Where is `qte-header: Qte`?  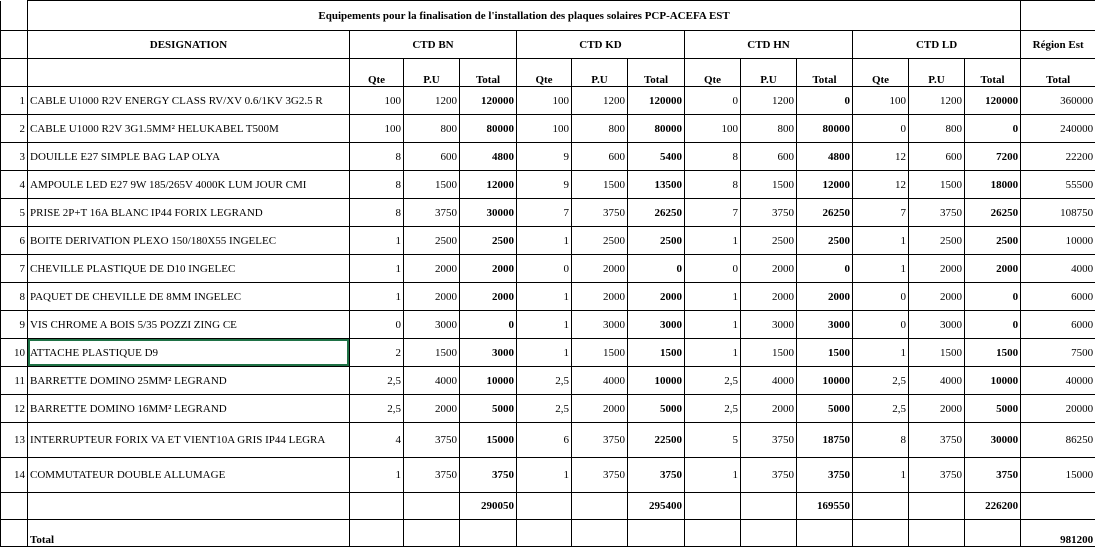 qte-header: Qte is located at coordinates (376, 72).